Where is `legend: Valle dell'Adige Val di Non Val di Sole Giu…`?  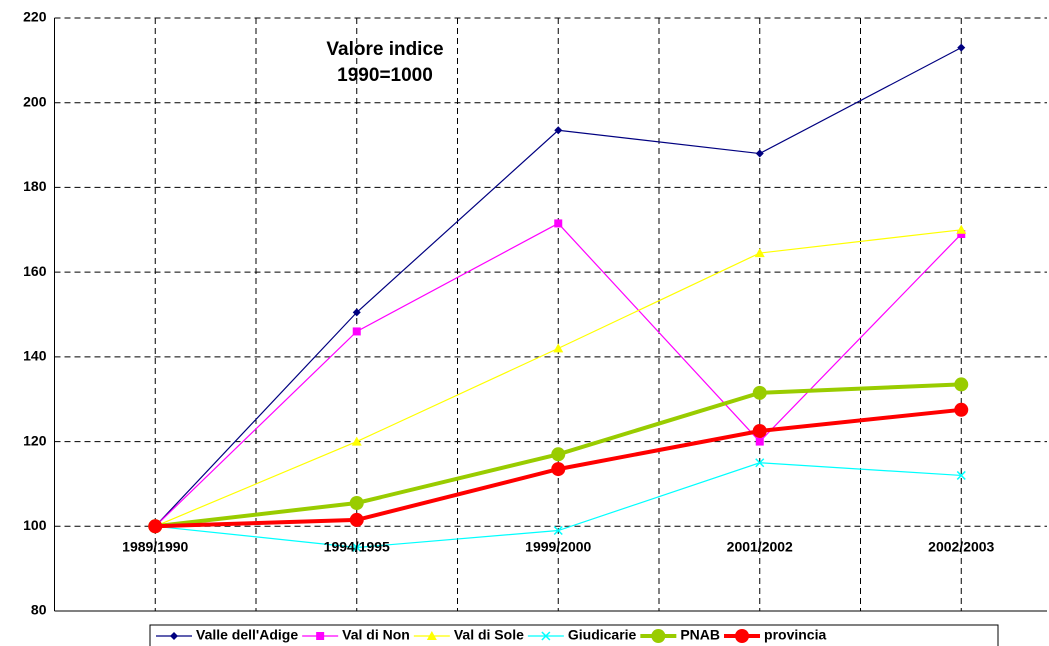 legend: Valle dell'Adige Val di Non Val di Sole Giu… is located at coordinates (491, 635).